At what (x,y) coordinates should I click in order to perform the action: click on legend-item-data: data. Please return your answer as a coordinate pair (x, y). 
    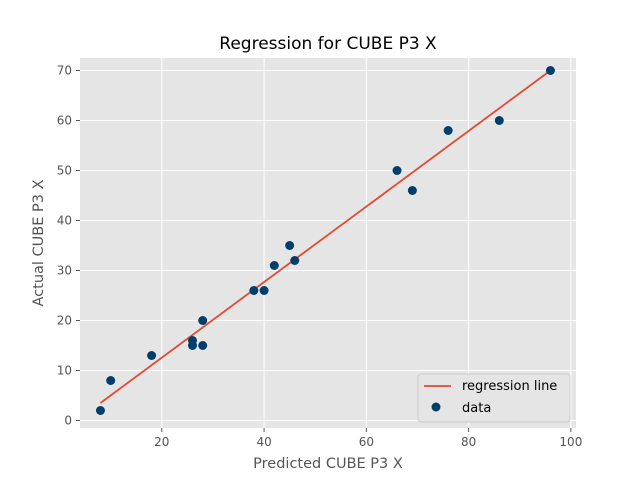
    Looking at the image, I should click on (476, 408).